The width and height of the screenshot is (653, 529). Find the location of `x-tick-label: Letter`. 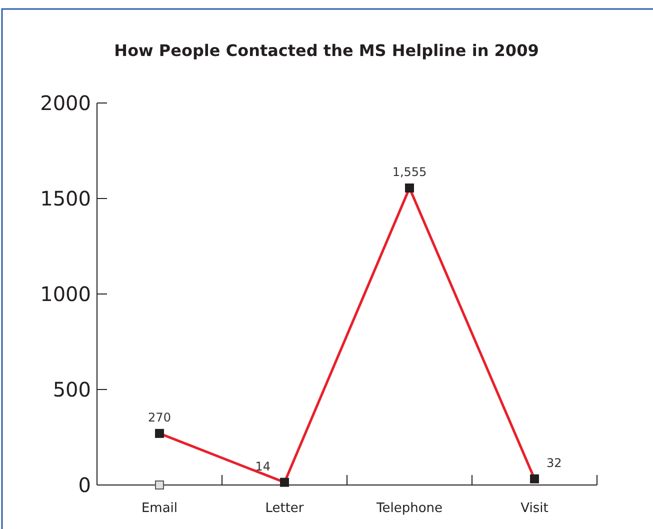

x-tick-label: Letter is located at coordinates (284, 508).